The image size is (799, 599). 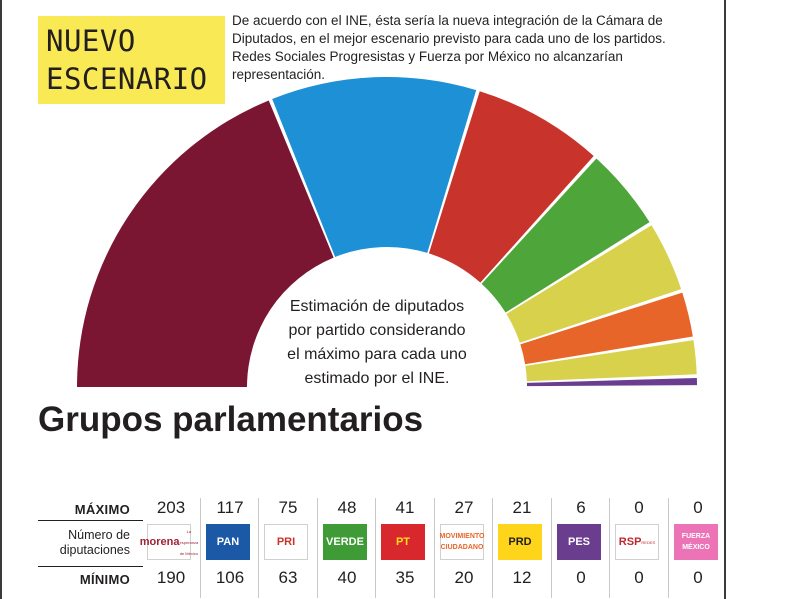 I want to click on logo-text-movimiento-ciudadano: MOVIMIENTO CIUDADANO, so click(x=462, y=542).